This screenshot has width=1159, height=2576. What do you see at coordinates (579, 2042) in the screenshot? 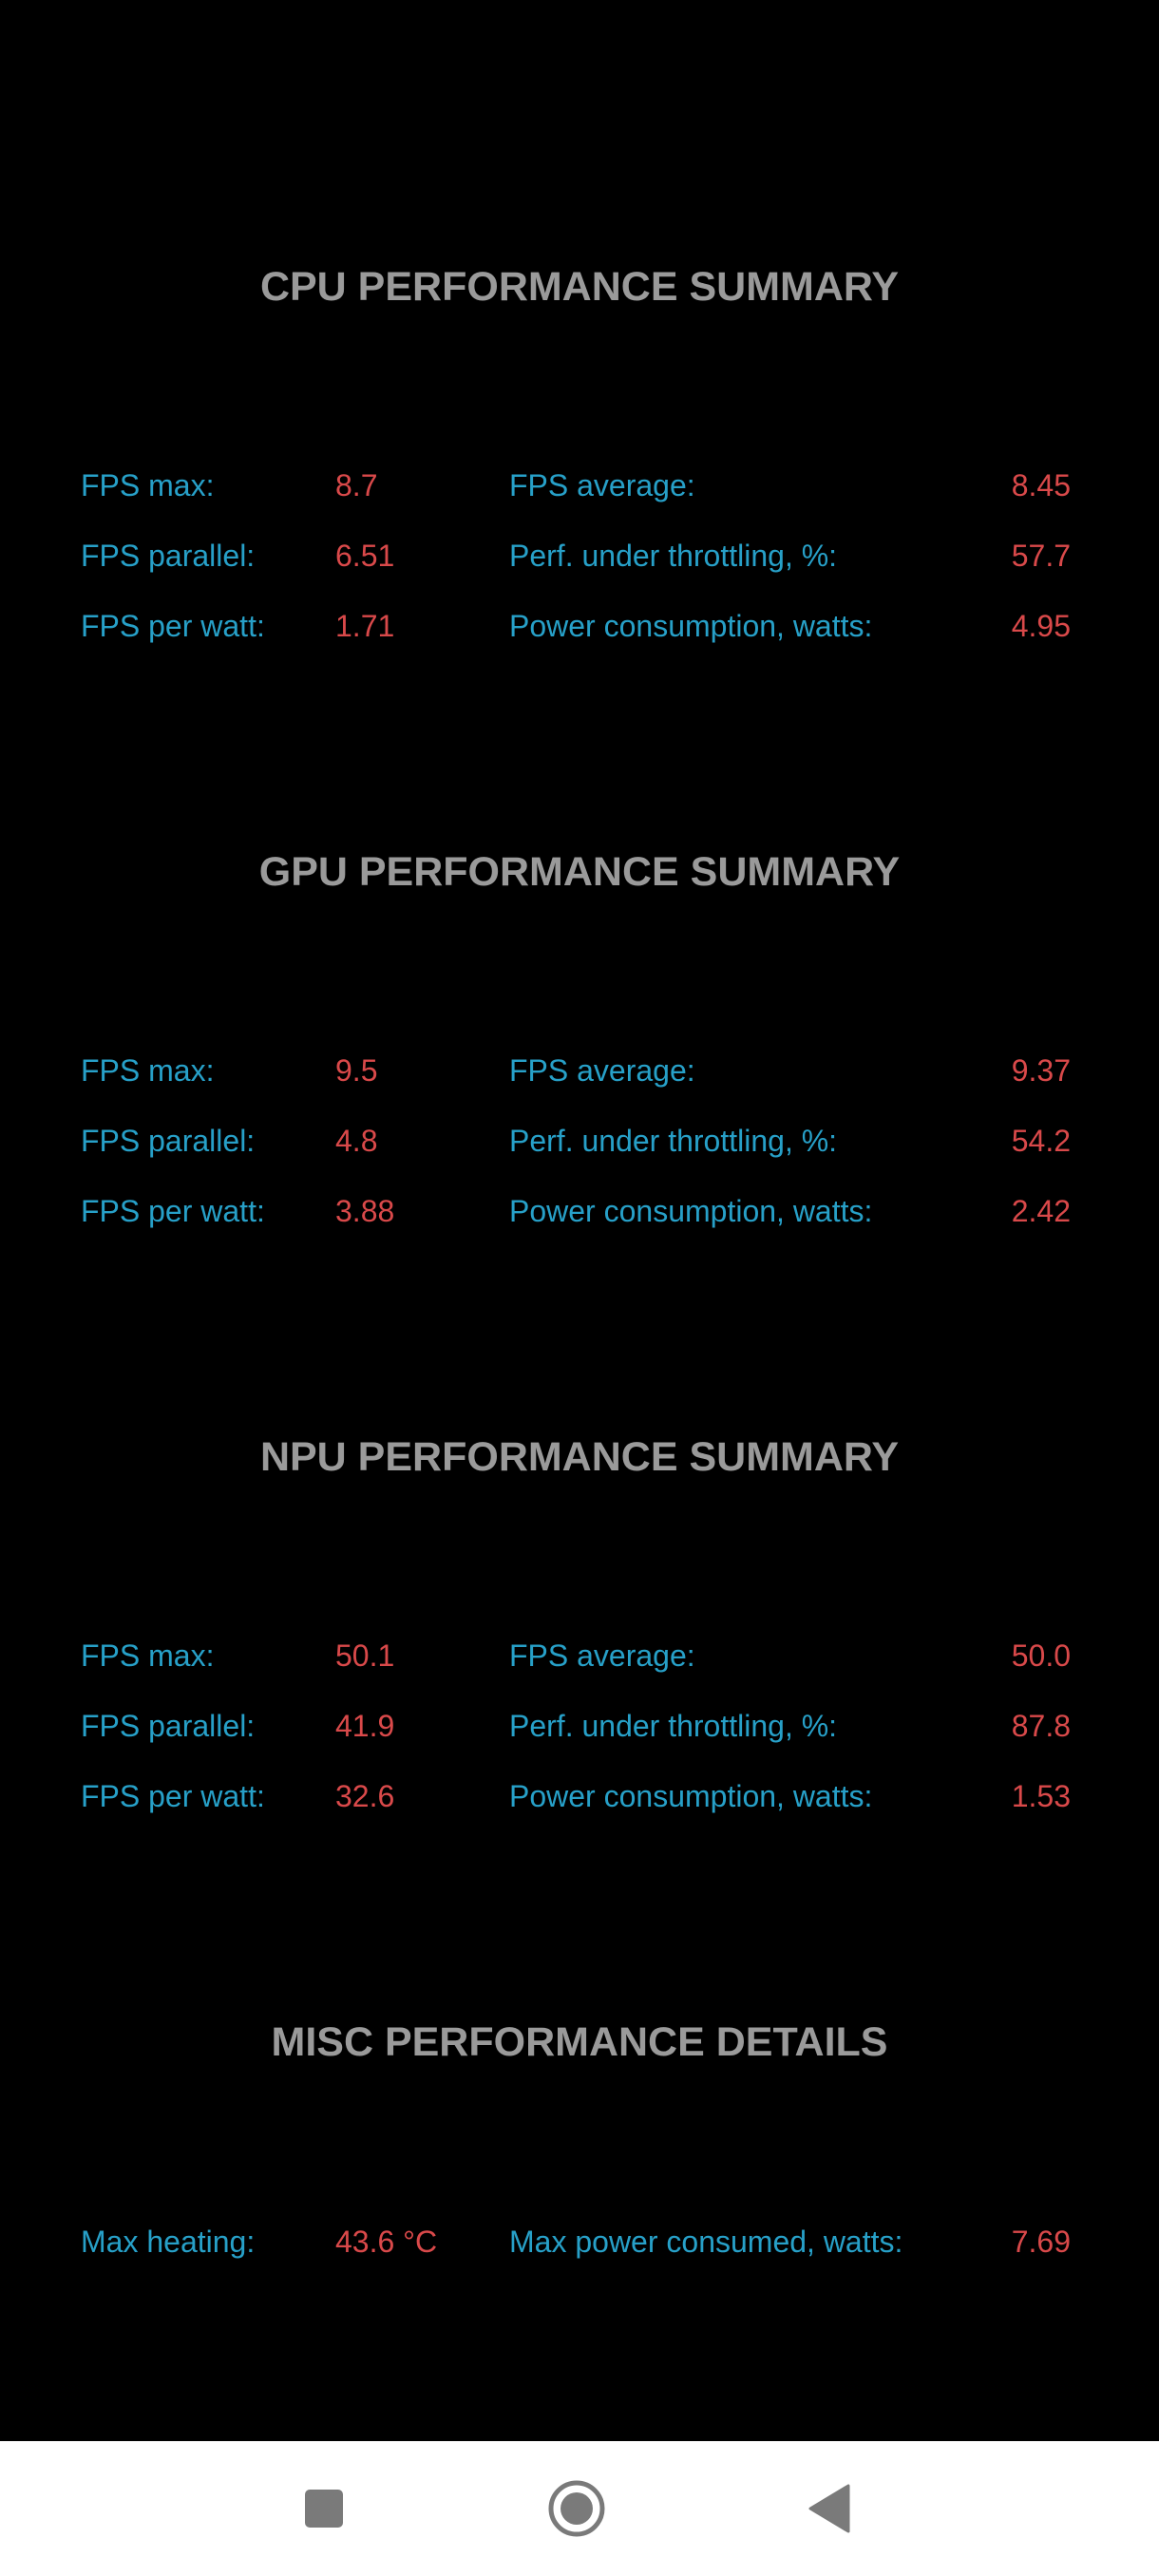
I see `section-title: MISC PERFORMANCE DETAILS` at bounding box center [579, 2042].